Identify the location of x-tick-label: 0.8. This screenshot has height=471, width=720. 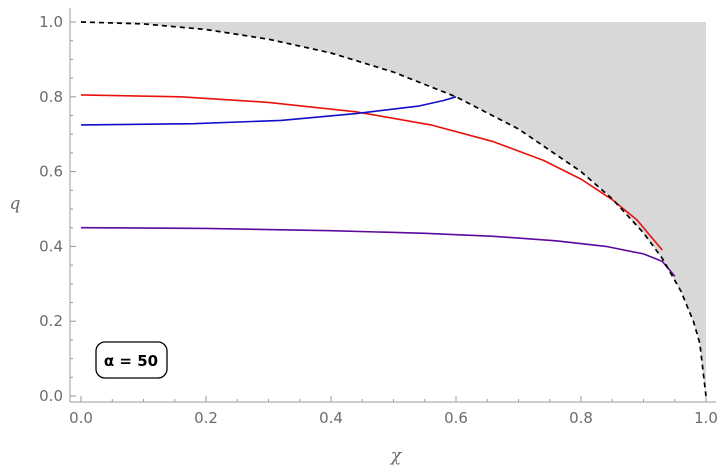
(581, 418).